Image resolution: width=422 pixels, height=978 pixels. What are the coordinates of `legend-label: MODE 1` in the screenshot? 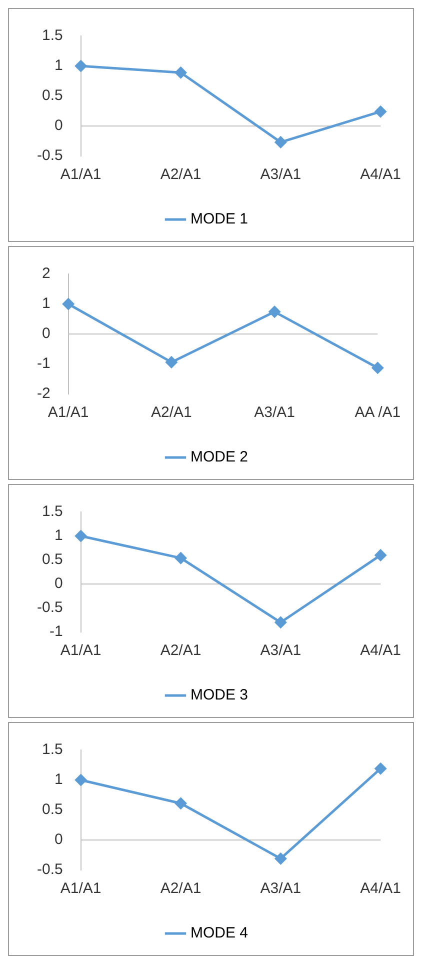 It's located at (219, 219).